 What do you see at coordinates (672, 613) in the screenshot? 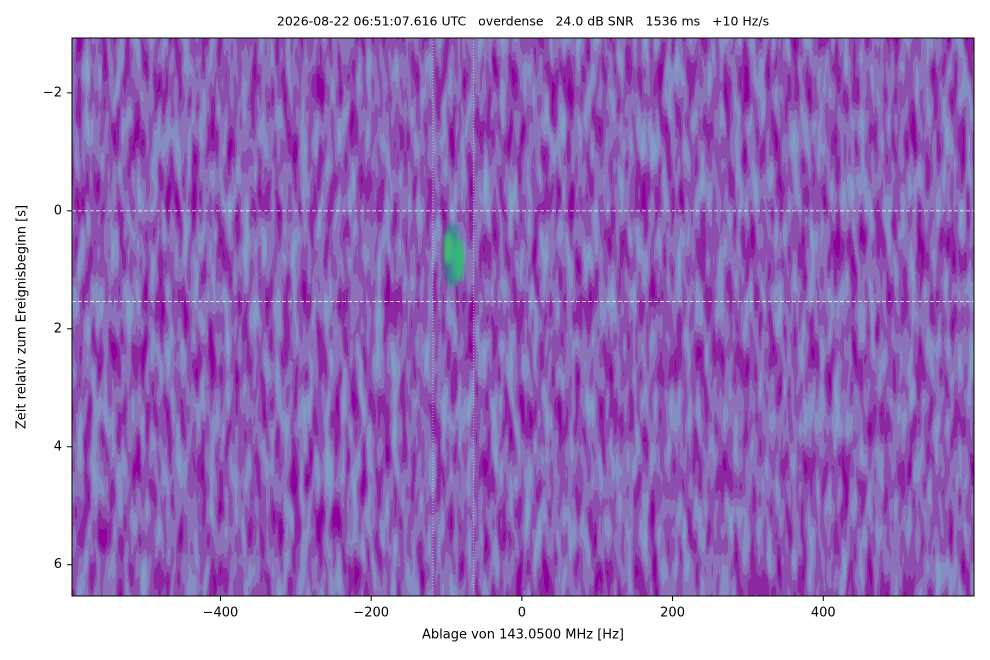
I see `x-tick-label: 200` at bounding box center [672, 613].